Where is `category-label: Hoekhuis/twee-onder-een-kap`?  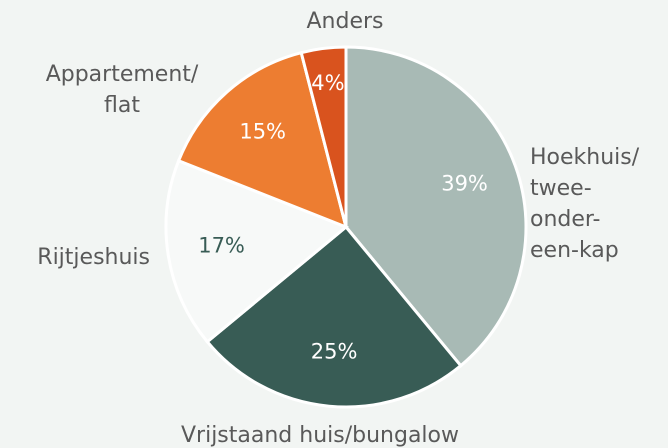
category-label: Hoekhuis/twee-onder-een-kap is located at coordinates (585, 204).